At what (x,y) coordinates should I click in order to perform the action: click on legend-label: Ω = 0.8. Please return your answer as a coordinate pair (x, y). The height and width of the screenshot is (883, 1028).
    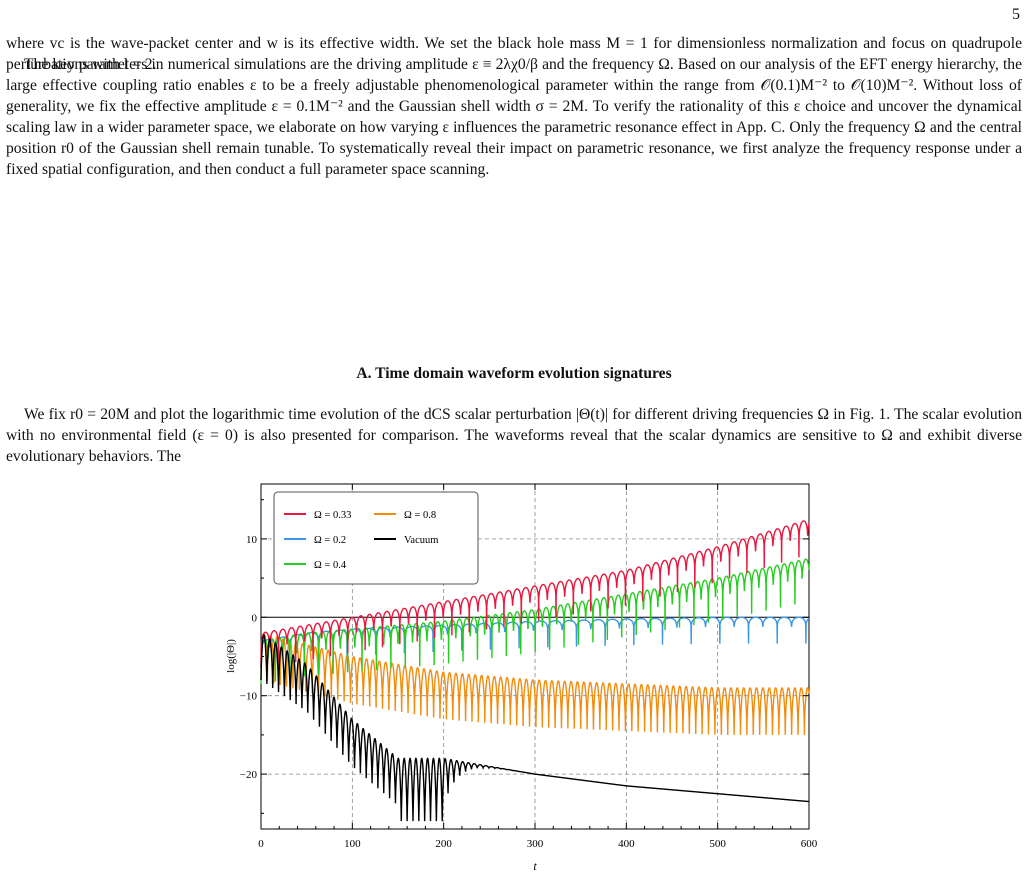
    Looking at the image, I should click on (420, 515).